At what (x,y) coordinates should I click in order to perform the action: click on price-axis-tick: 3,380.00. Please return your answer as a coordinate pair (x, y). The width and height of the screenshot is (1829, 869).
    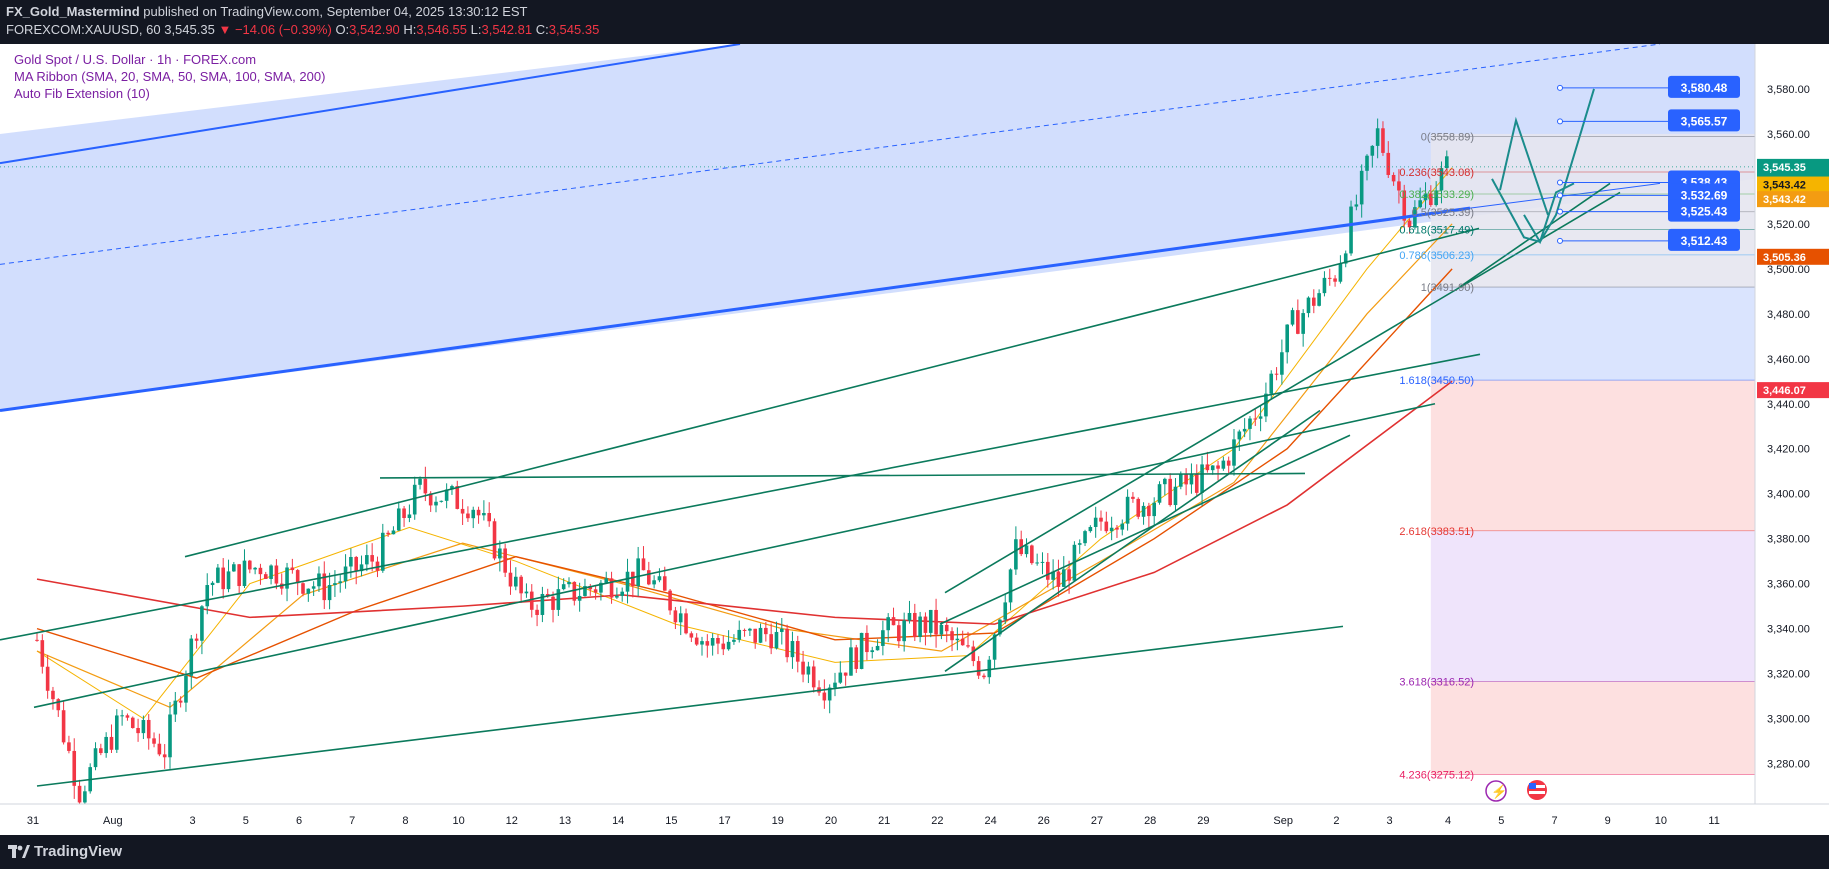
    Looking at the image, I should click on (1788, 540).